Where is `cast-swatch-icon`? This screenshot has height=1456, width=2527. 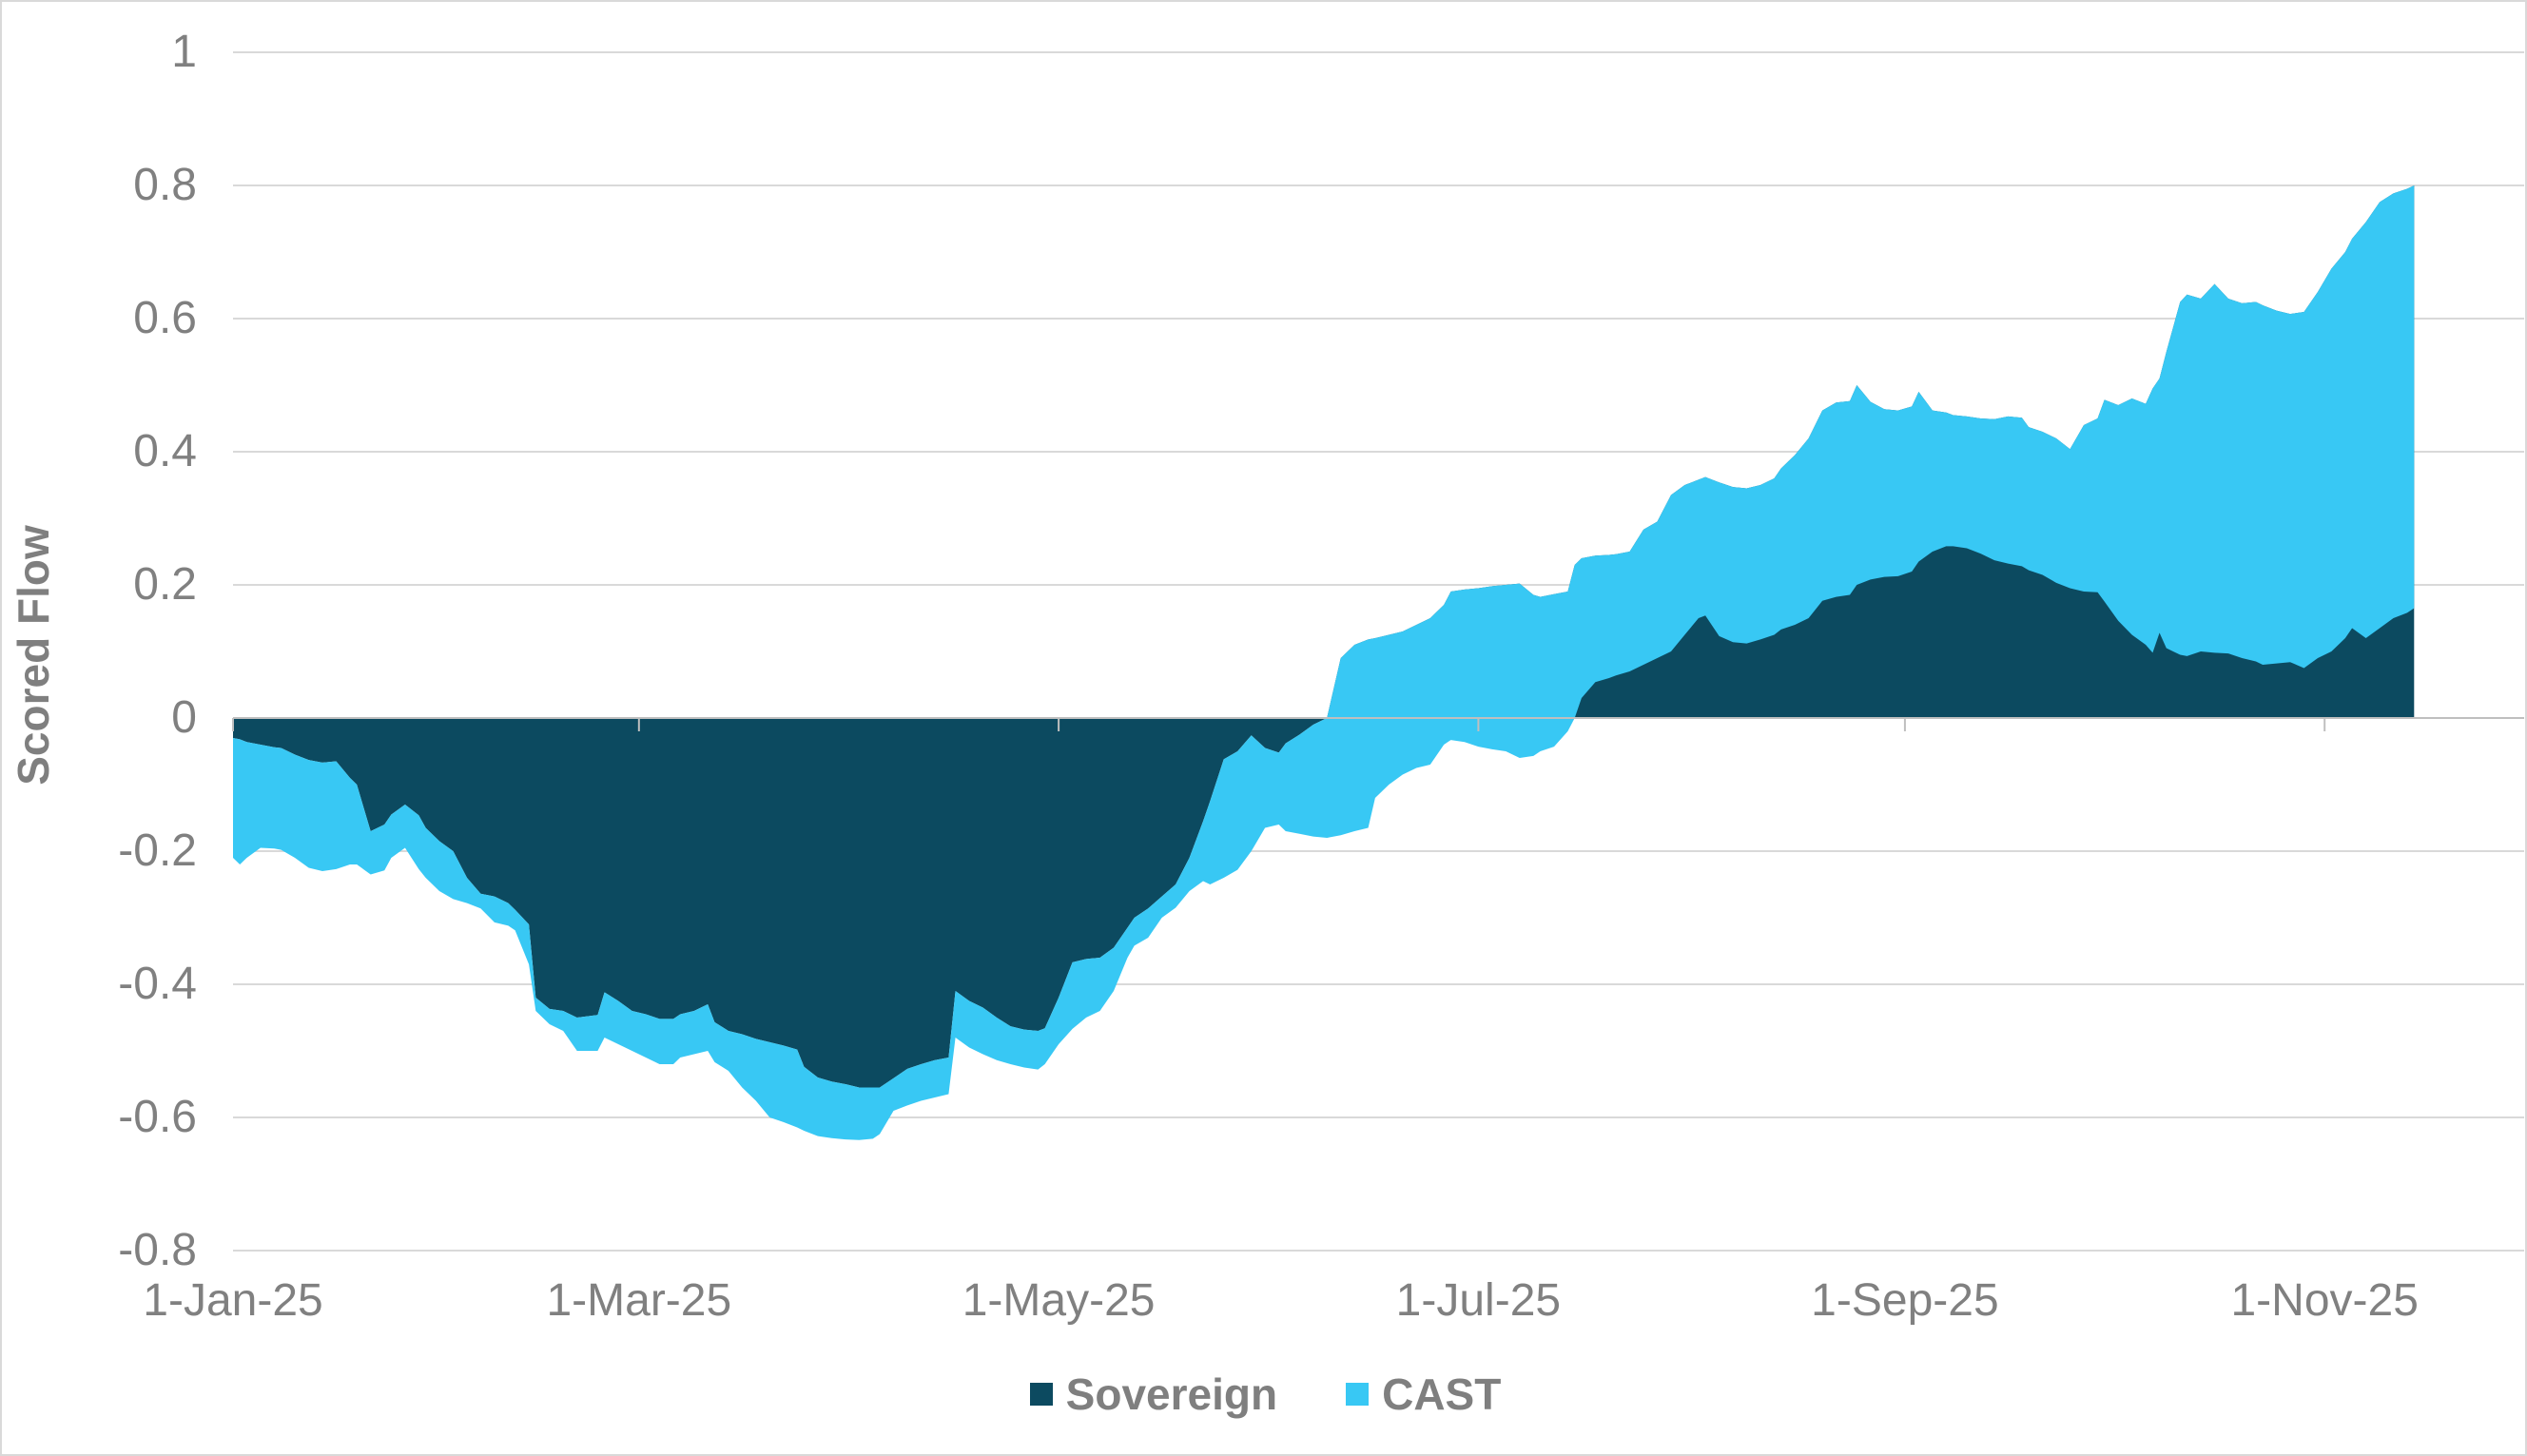 cast-swatch-icon is located at coordinates (1358, 1394).